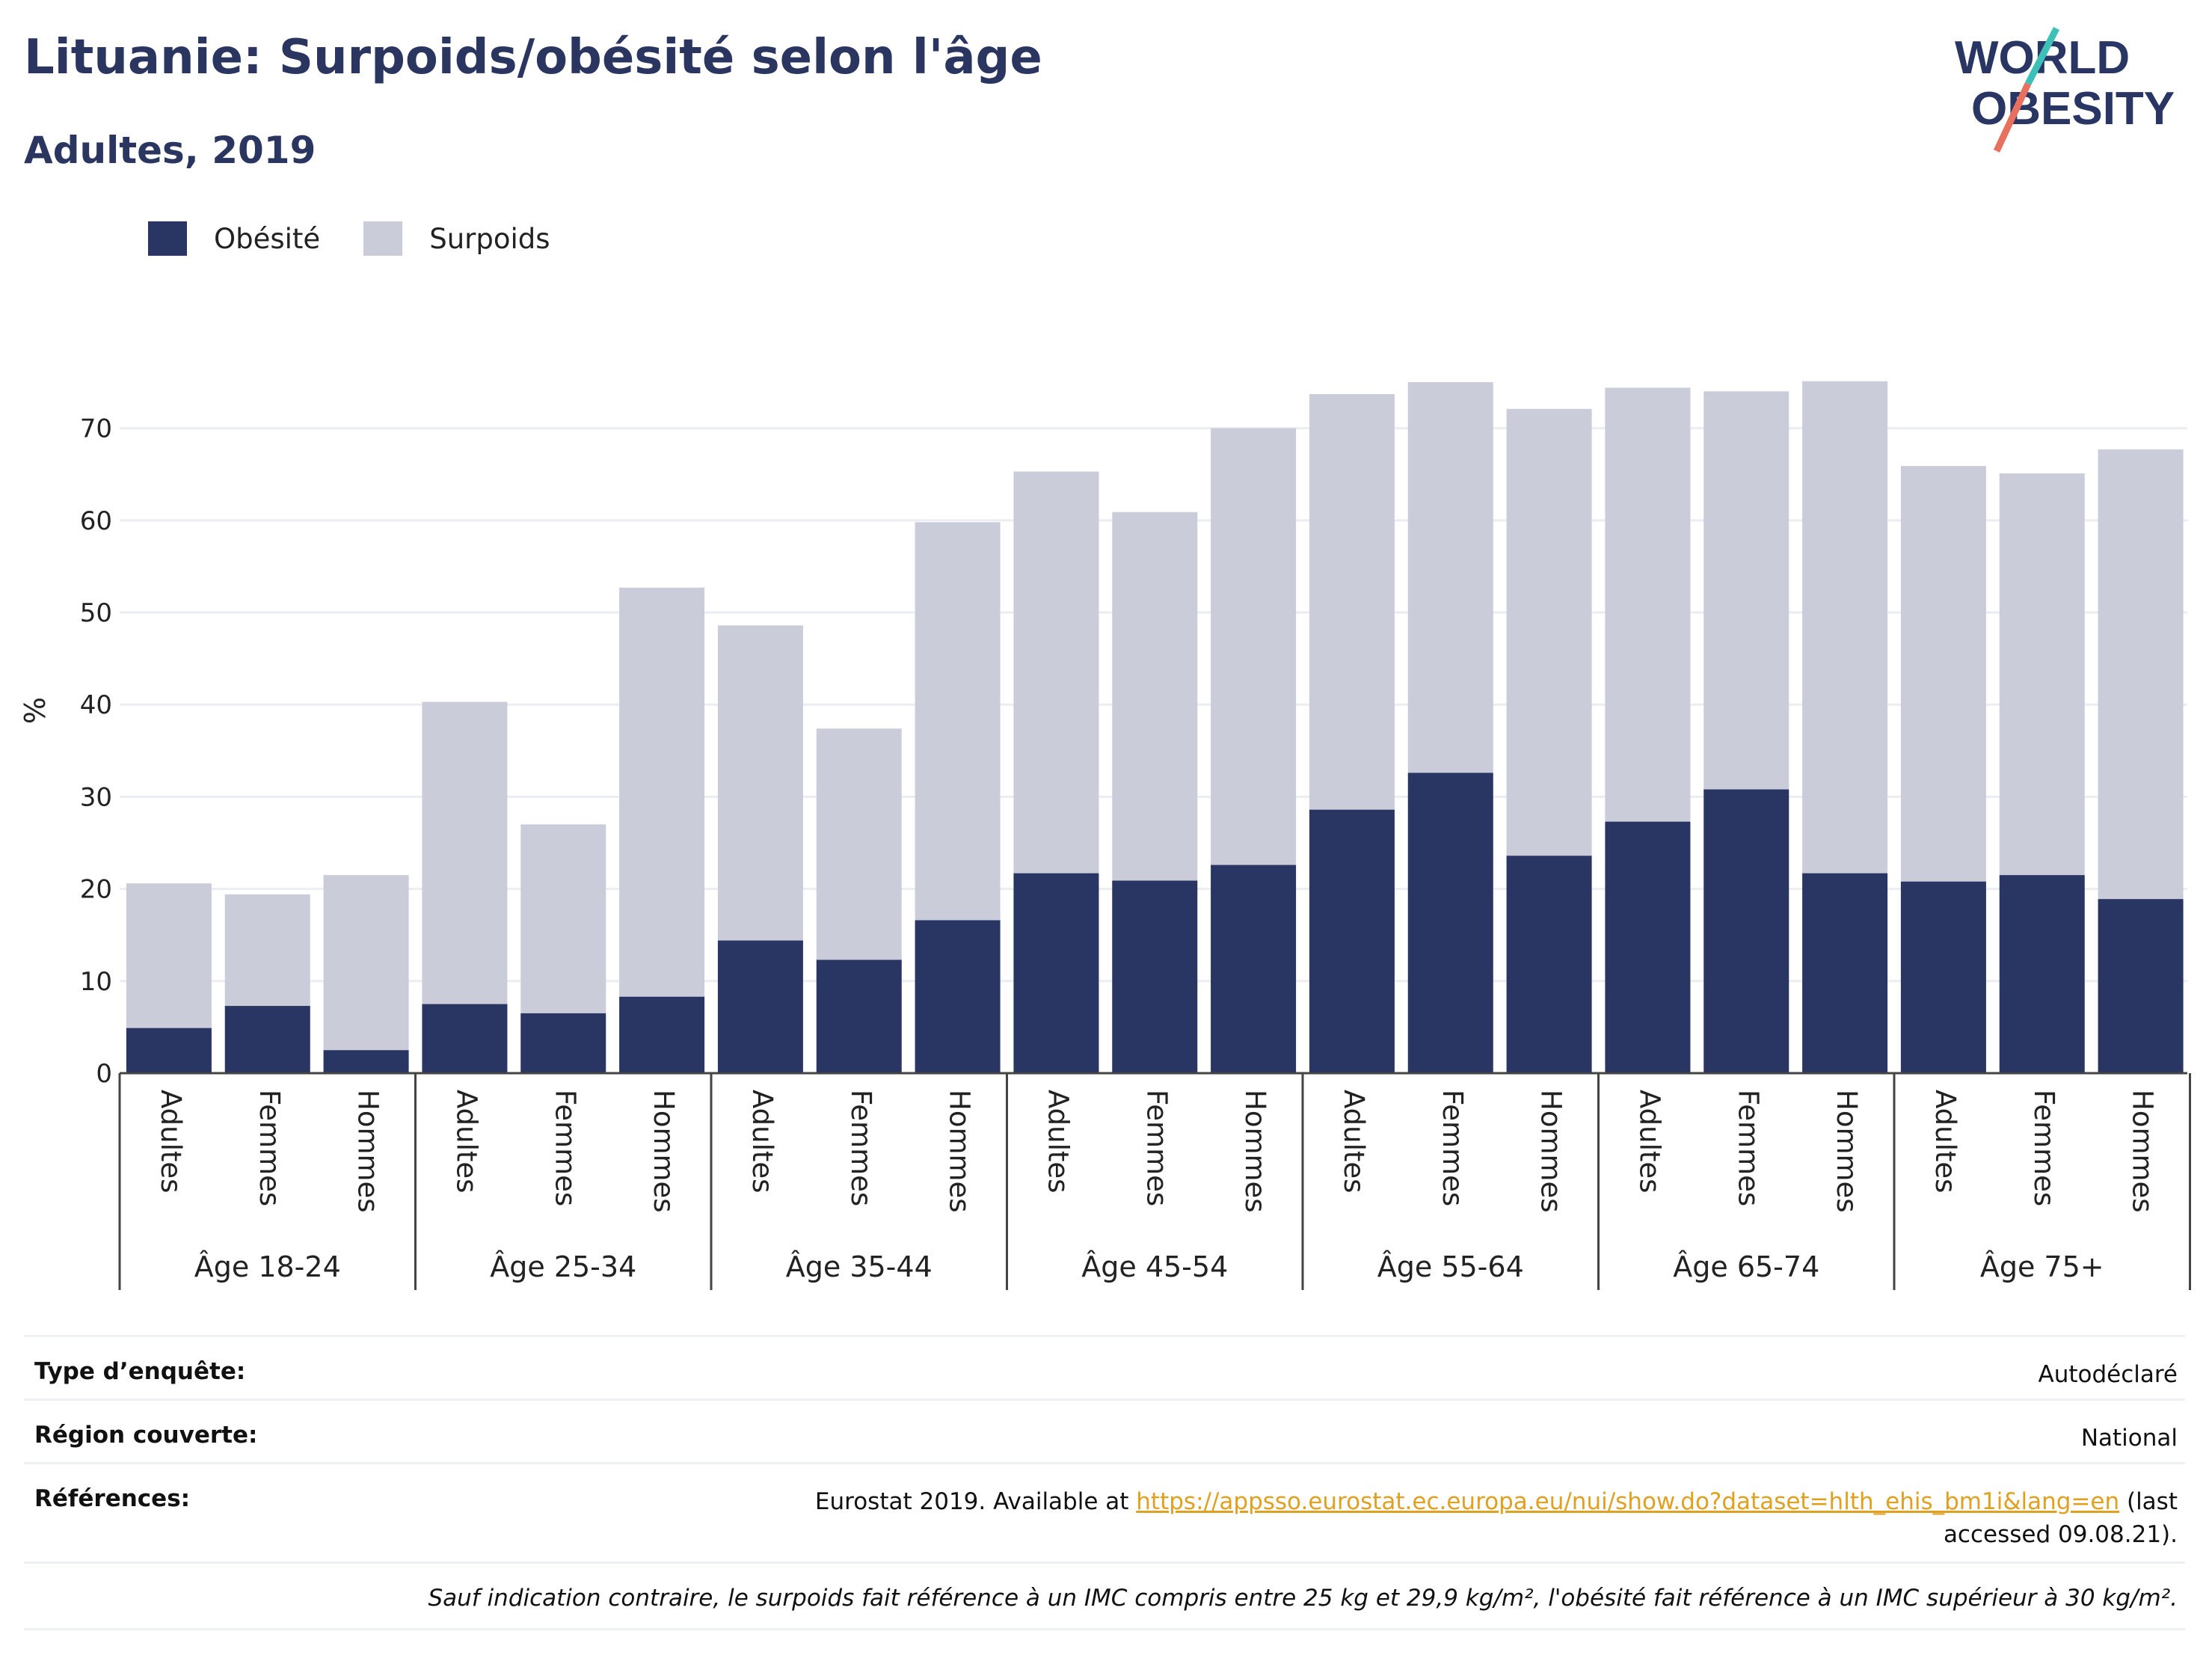 The height and width of the screenshot is (1655, 2212). Describe the element at coordinates (2060, 1518) in the screenshot. I see `references-suffix: (last accessed 09.08.21).` at that location.